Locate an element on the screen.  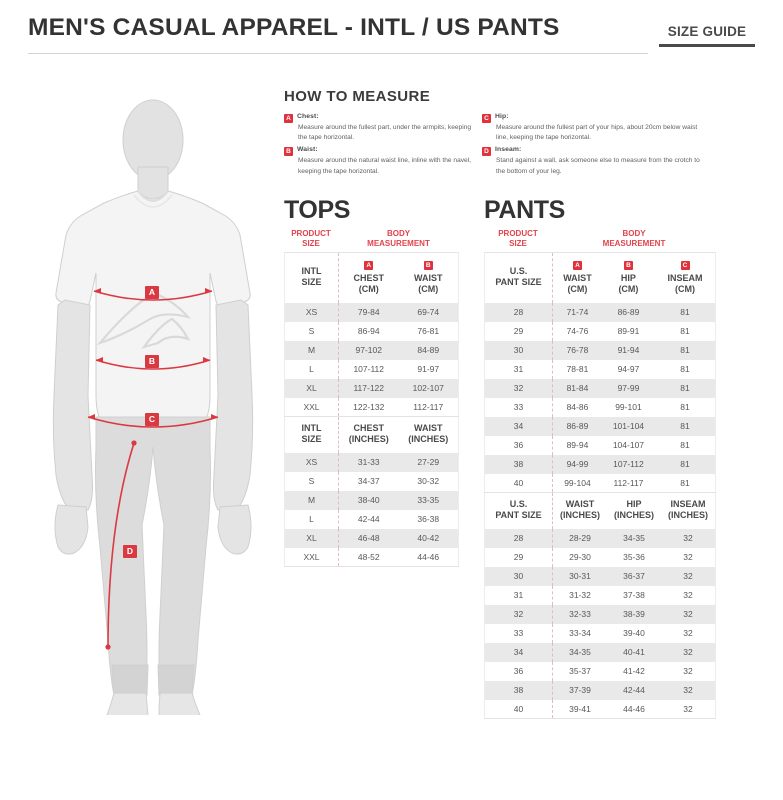
table-row: XXL 48-52 44-46 is located at coordinates (371, 557).